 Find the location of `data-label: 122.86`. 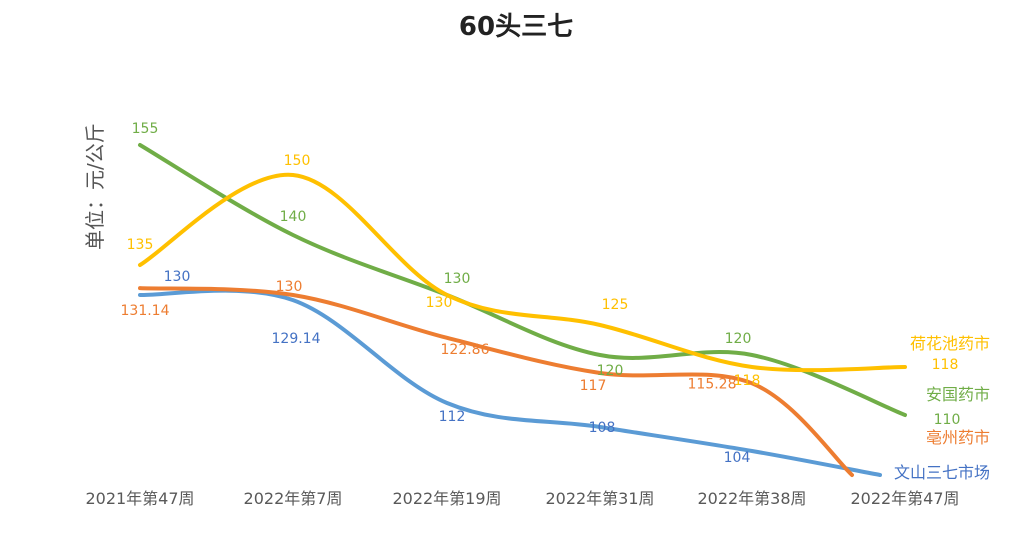

data-label: 122.86 is located at coordinates (465, 350).